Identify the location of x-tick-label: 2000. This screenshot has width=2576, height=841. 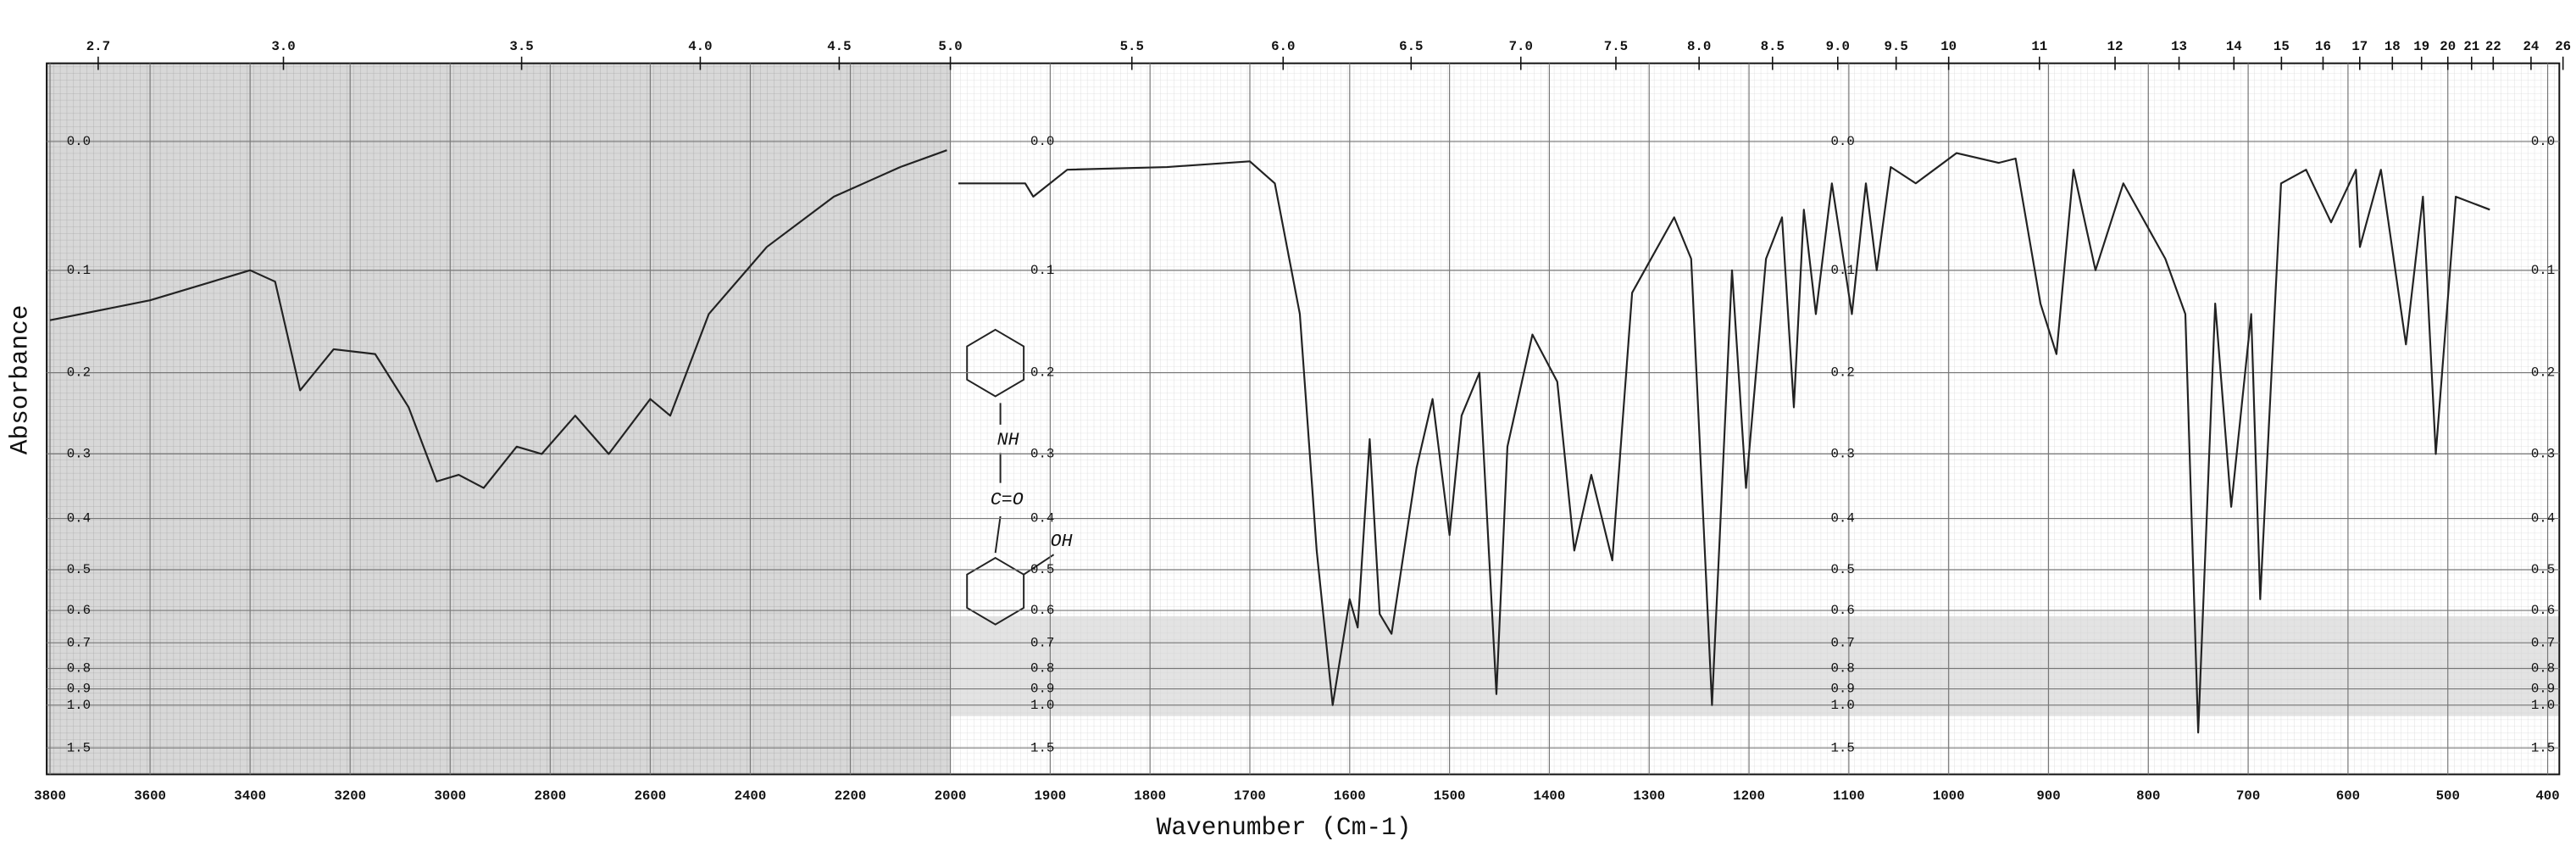
(951, 796).